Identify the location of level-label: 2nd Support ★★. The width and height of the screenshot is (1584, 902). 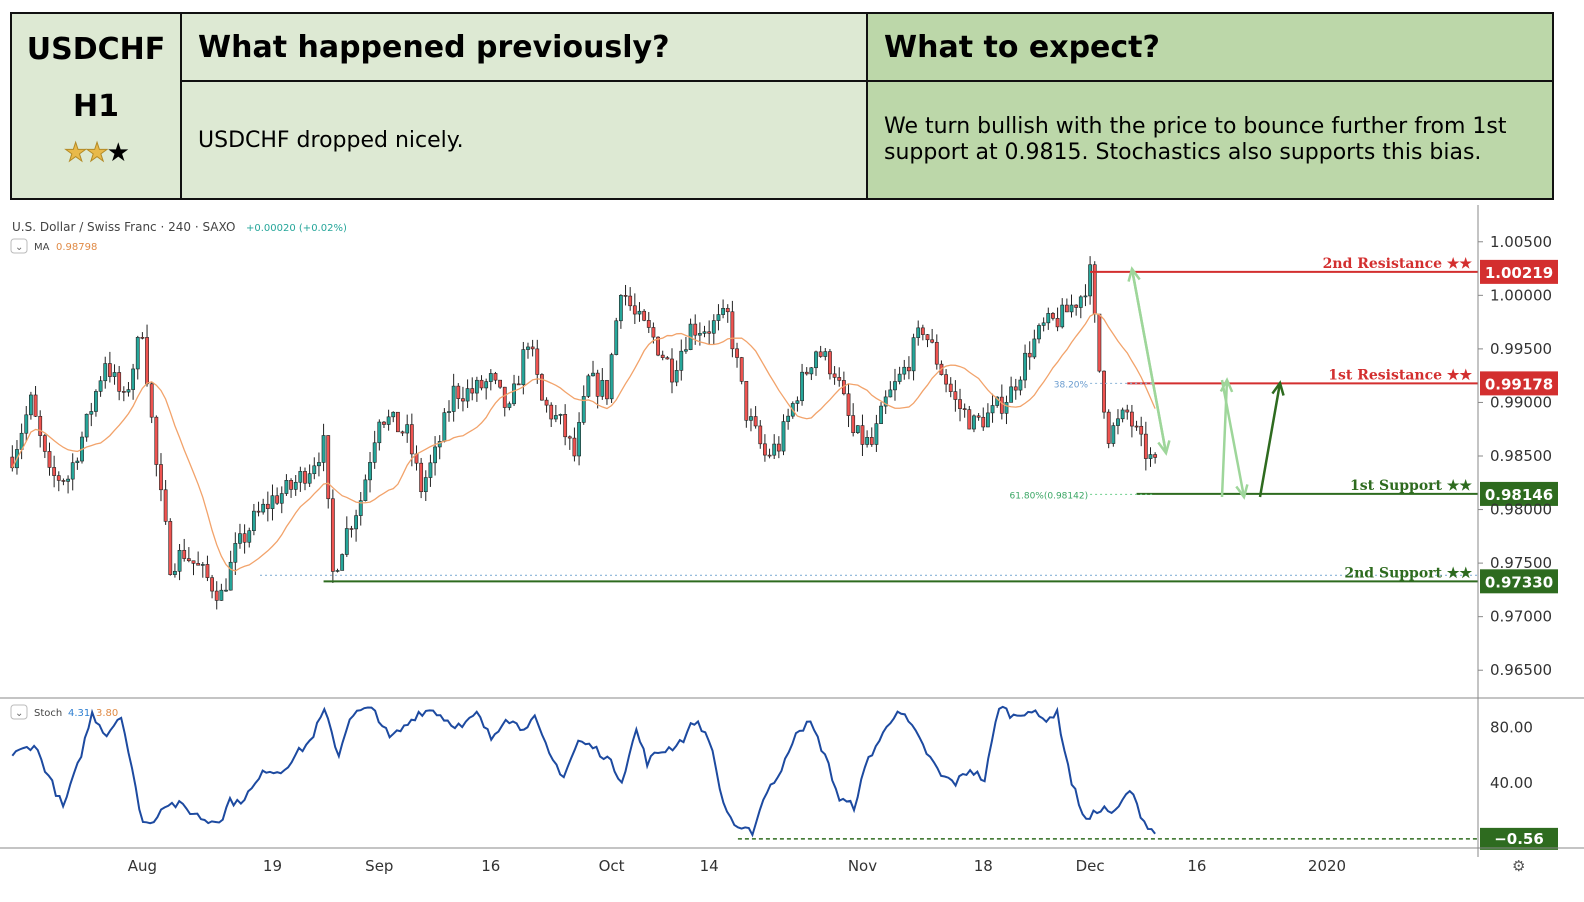
(1408, 573).